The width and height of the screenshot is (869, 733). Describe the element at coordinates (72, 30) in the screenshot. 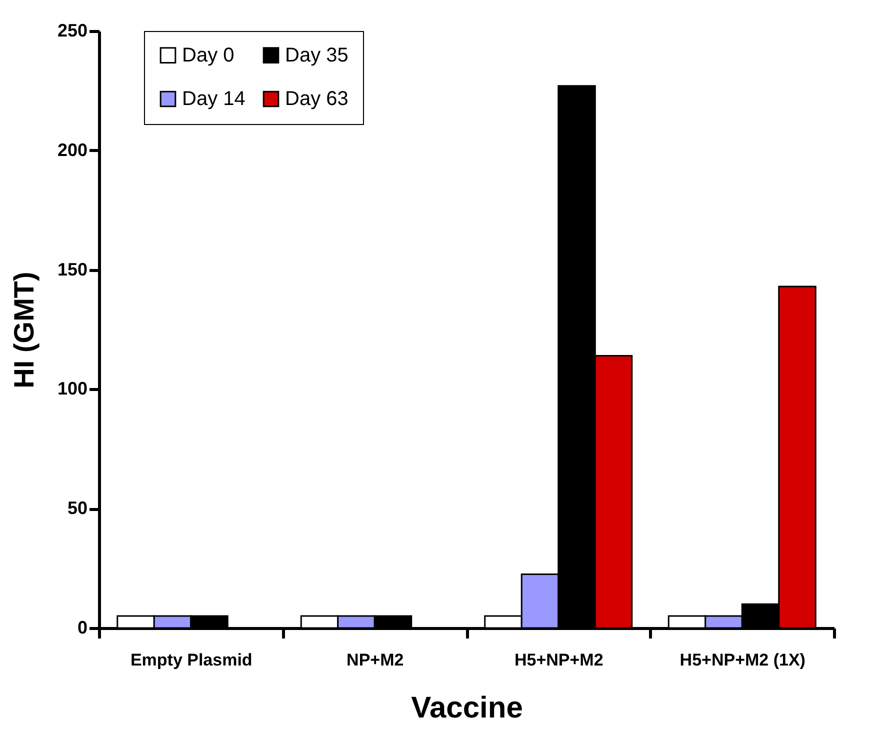

I see `y-tick-label: 250` at that location.